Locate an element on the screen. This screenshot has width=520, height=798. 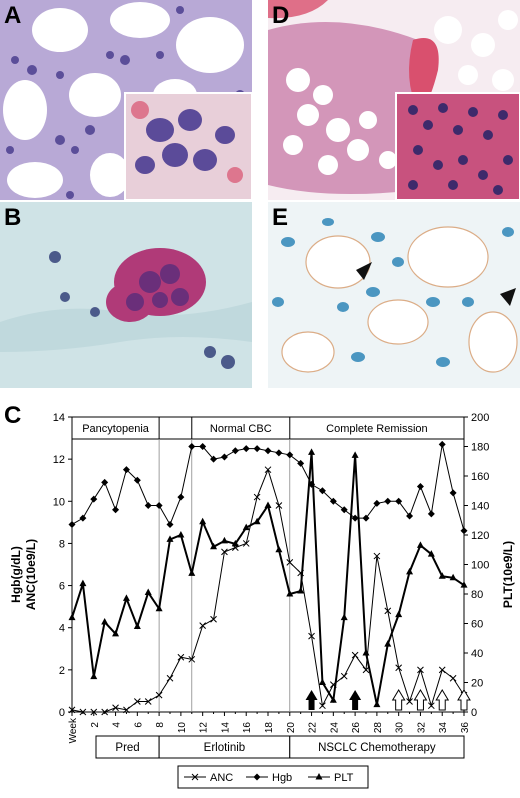
top-phase-label: Pancytopenia is located at coordinates (116, 429).